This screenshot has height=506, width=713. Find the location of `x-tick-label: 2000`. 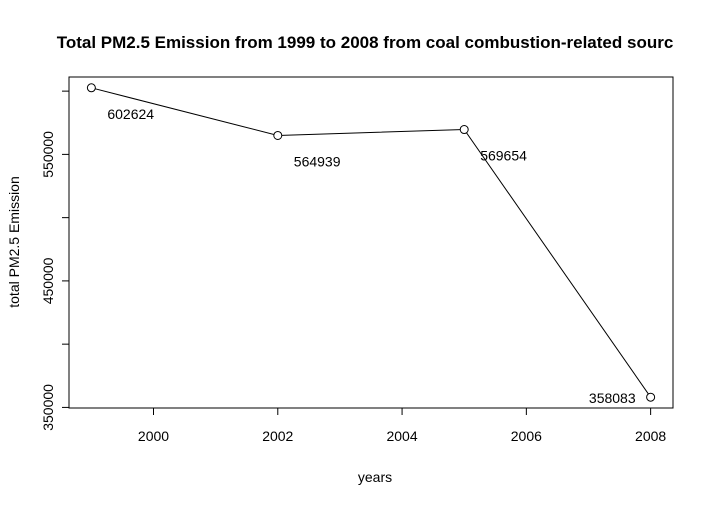

x-tick-label: 2000 is located at coordinates (153, 436).